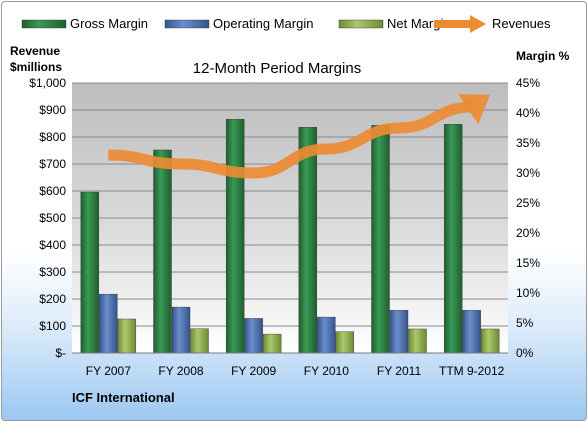 The width and height of the screenshot is (588, 422). What do you see at coordinates (528, 293) in the screenshot?
I see `right-tick-label: 10%` at bounding box center [528, 293].